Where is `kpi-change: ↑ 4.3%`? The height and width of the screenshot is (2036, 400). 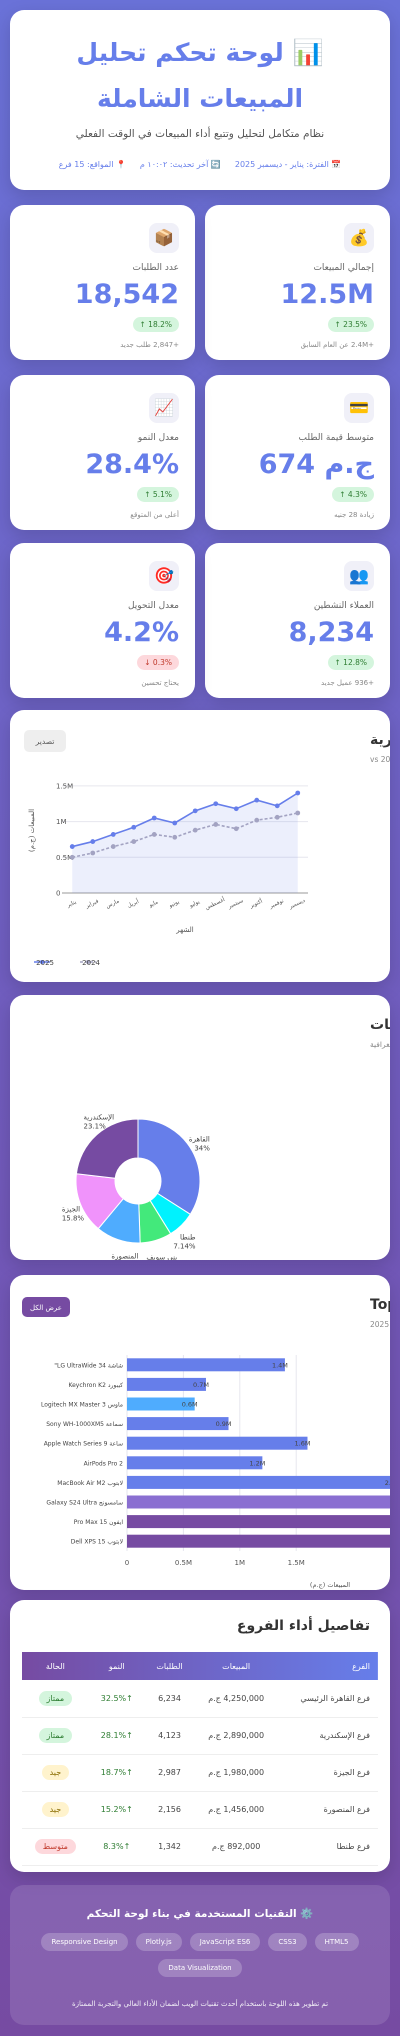
kpi-change: ↑ 4.3% is located at coordinates (353, 494).